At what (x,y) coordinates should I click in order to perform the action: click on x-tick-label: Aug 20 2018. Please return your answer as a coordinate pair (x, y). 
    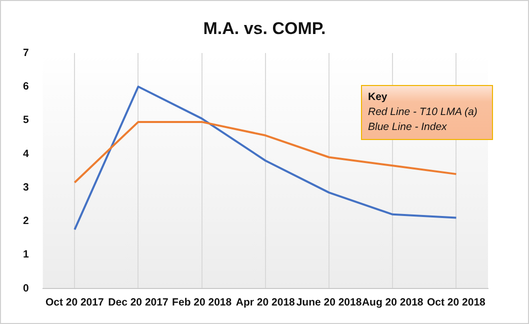
    Looking at the image, I should click on (393, 302).